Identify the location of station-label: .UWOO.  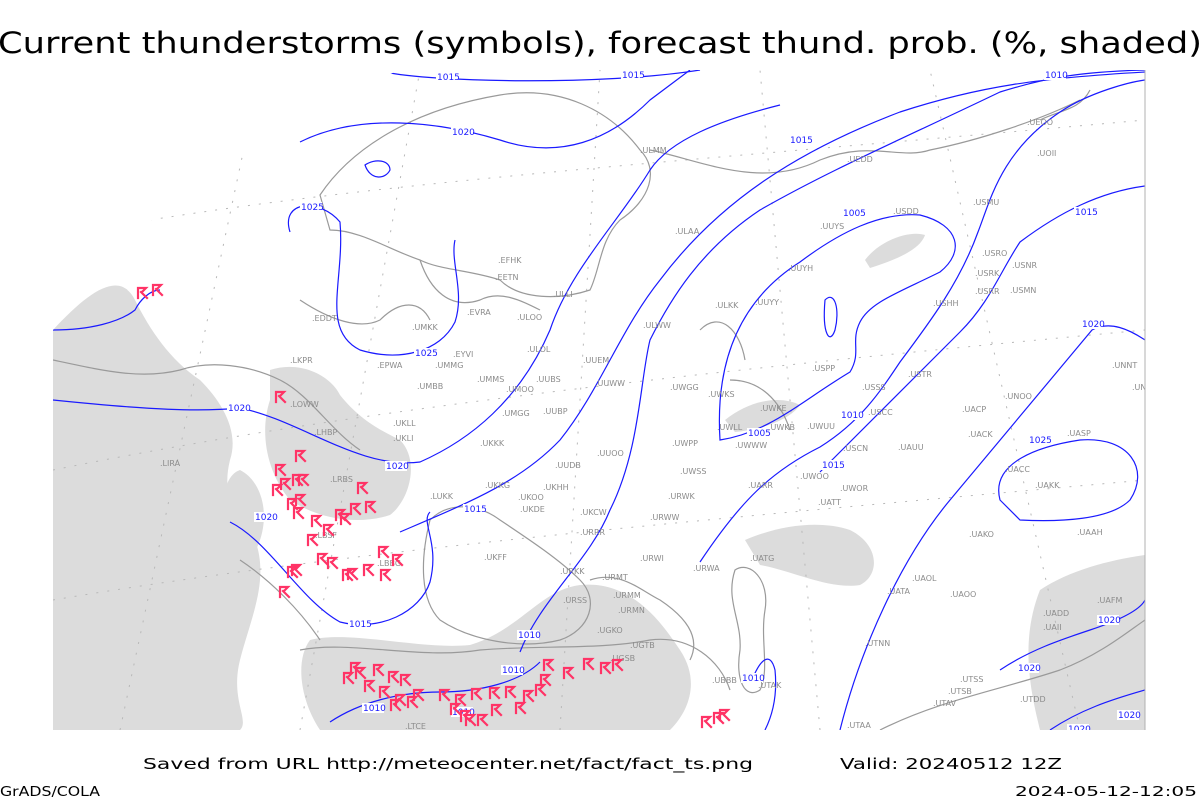
(814, 476).